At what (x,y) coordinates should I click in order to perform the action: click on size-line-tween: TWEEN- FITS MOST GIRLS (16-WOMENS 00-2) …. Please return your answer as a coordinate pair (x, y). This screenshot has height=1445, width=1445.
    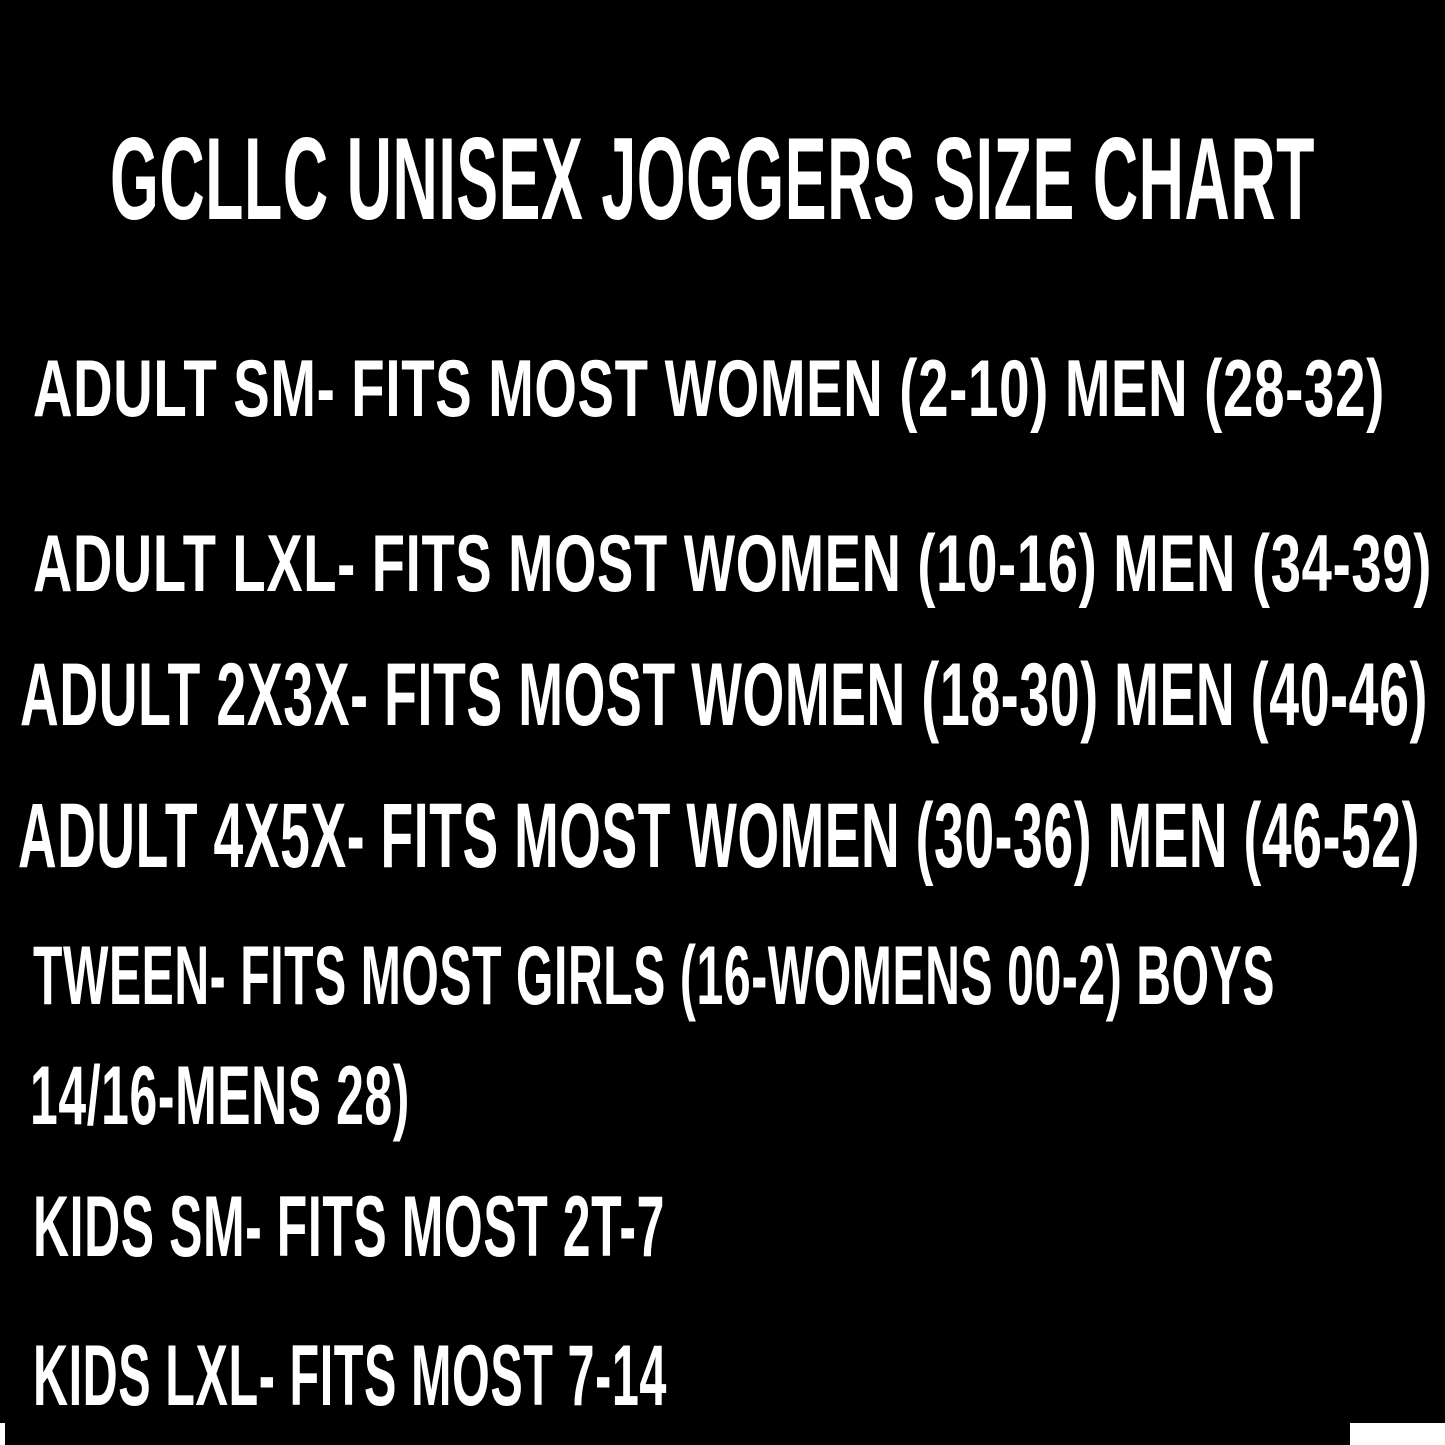
    Looking at the image, I should click on (654, 976).